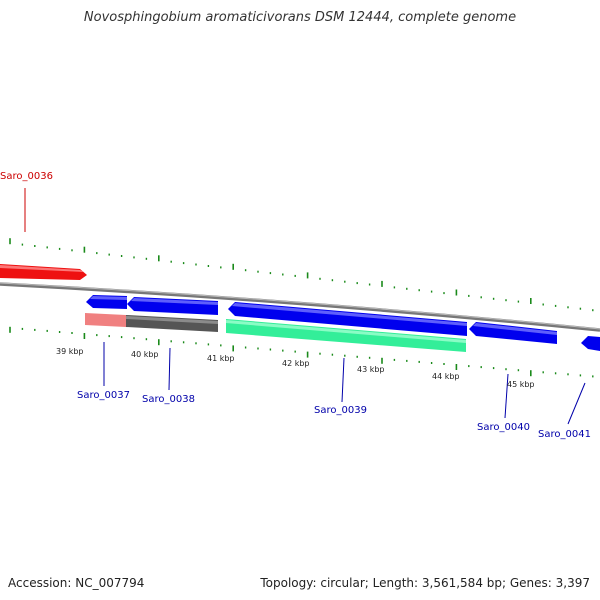 The height and width of the screenshot is (600, 600). I want to click on feature-rna-pink, so click(105, 320).